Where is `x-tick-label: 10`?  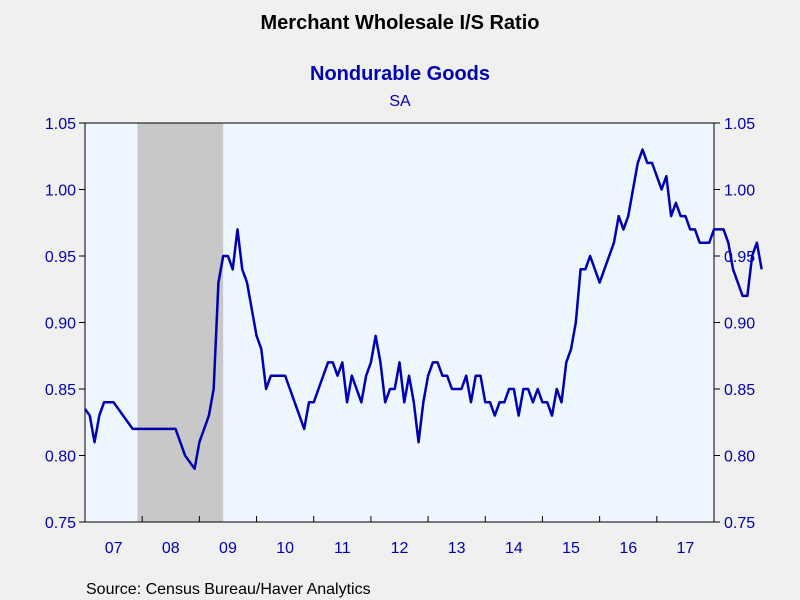 x-tick-label: 10 is located at coordinates (285, 548).